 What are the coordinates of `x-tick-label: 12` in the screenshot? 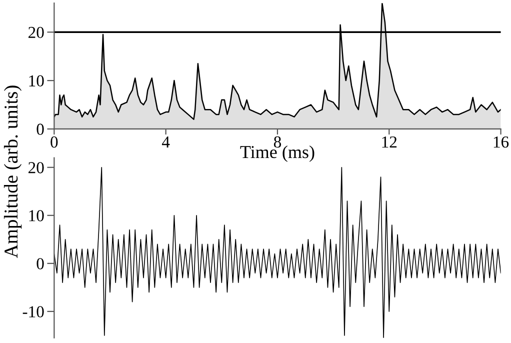 It's located at (389, 142).